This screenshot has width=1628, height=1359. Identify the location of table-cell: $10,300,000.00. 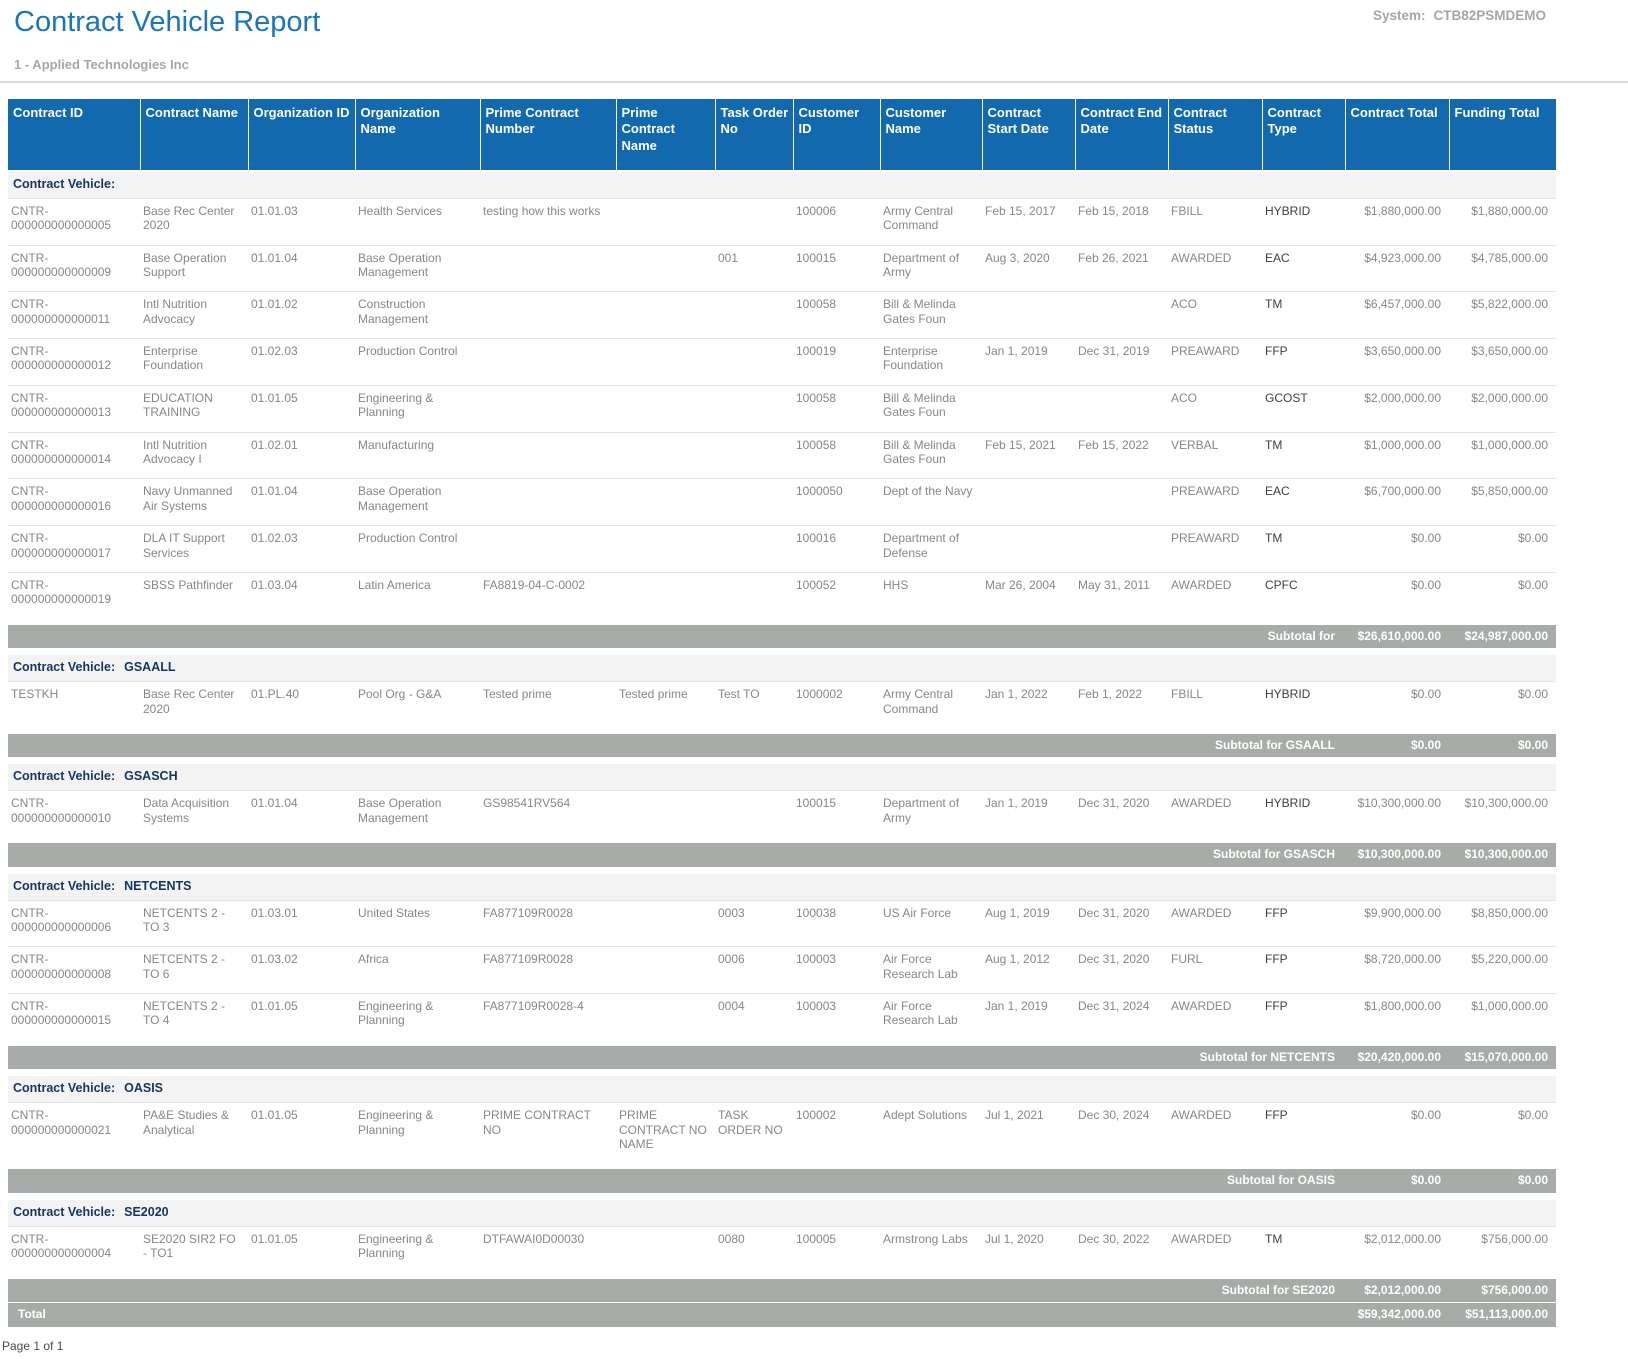
(1397, 815).